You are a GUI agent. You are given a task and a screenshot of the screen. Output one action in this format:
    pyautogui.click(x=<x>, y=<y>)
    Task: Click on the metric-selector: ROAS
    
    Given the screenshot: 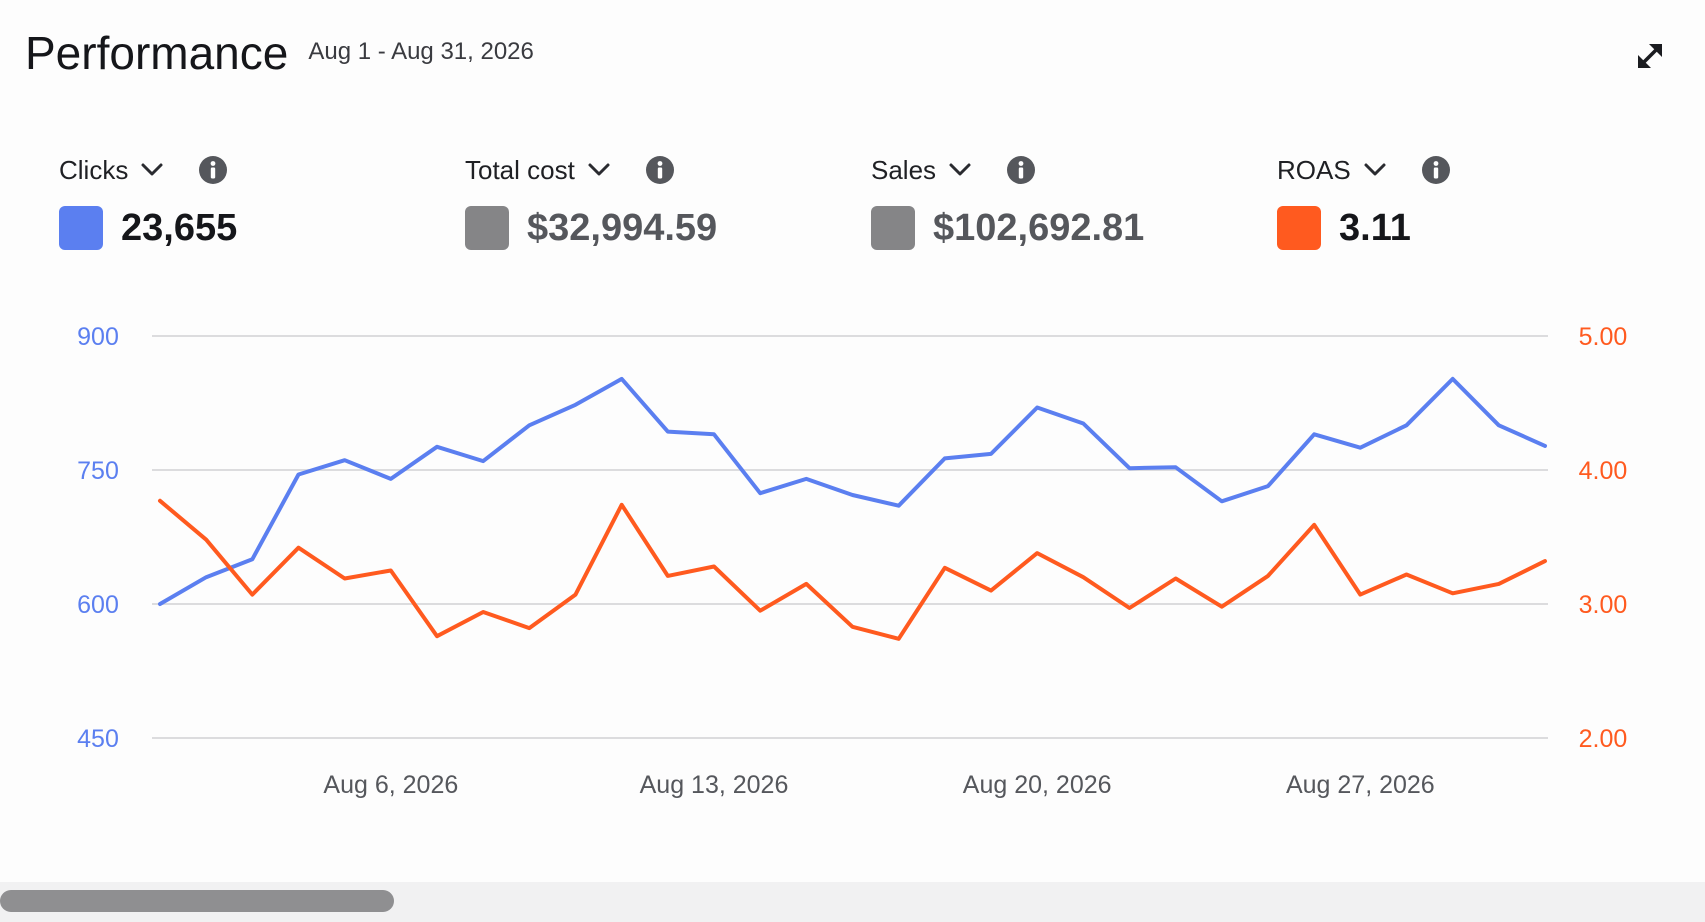 What is the action you would take?
    pyautogui.click(x=1364, y=170)
    